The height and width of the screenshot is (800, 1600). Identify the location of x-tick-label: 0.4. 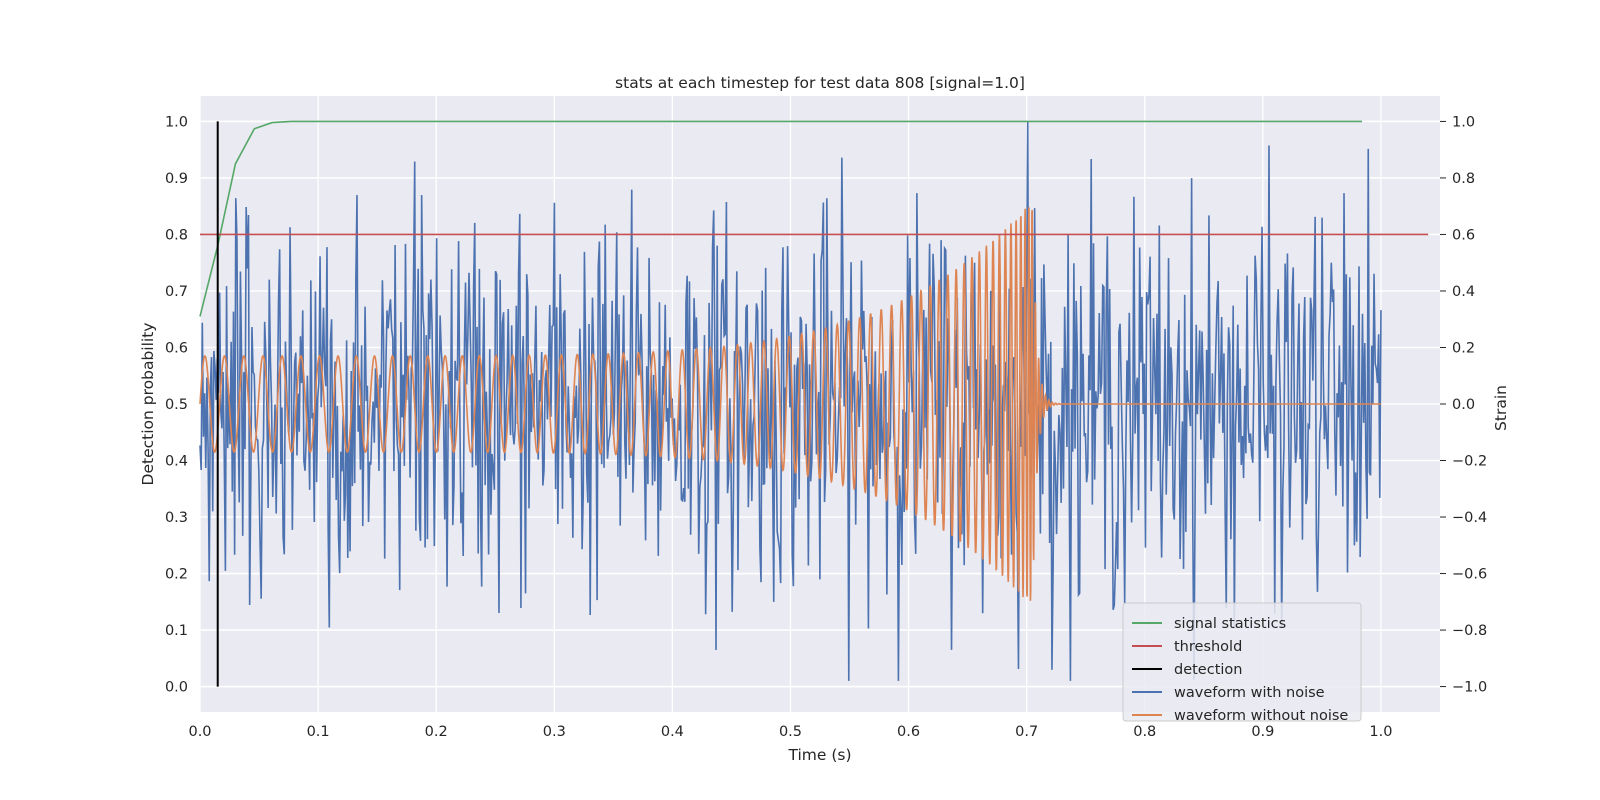
(672, 732).